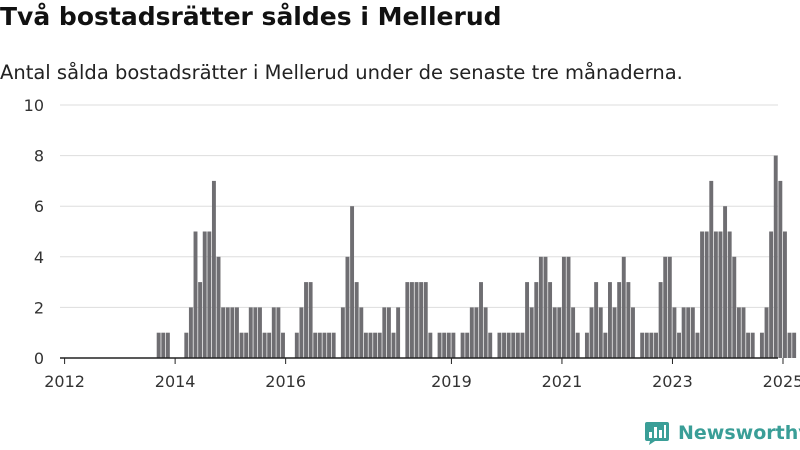 This screenshot has width=800, height=450. Describe the element at coordinates (657, 433) in the screenshot. I see `newsworthy-logo-icon` at that location.